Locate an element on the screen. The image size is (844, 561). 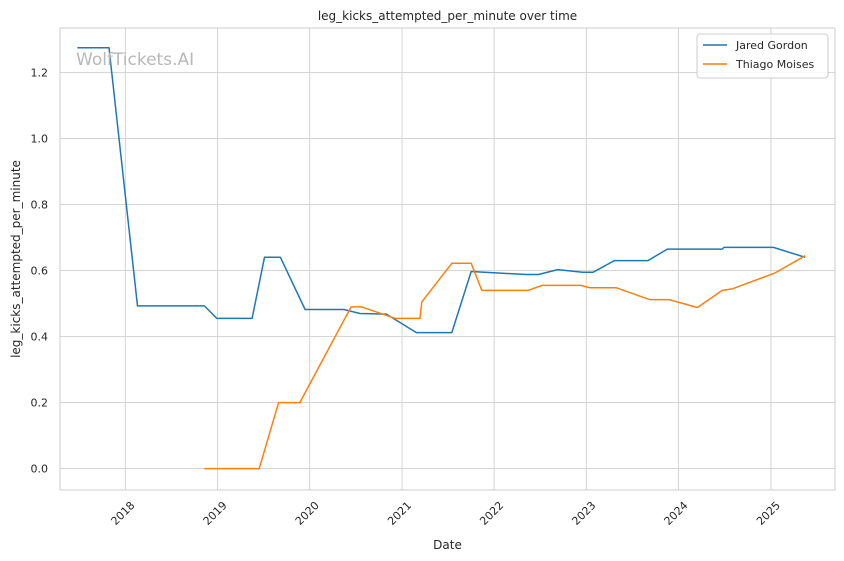
y-tick-label: 0.8 is located at coordinates (40, 205).